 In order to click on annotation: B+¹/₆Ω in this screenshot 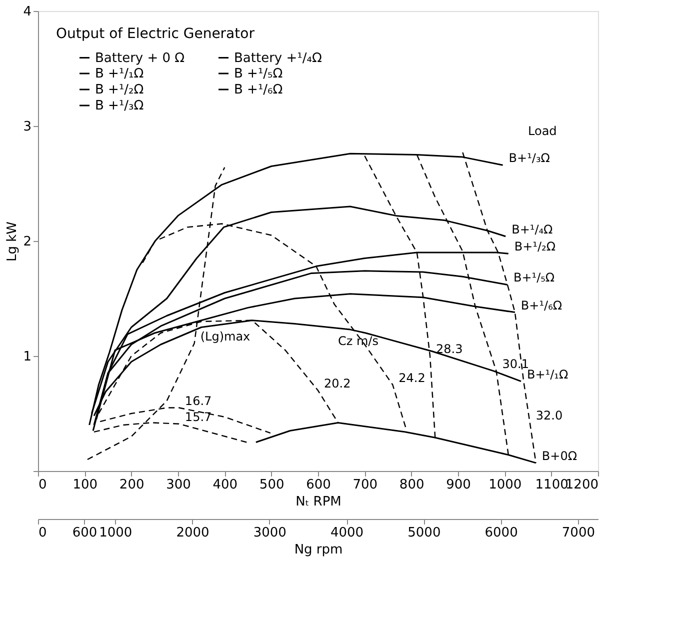, I will do `click(541, 305)`.